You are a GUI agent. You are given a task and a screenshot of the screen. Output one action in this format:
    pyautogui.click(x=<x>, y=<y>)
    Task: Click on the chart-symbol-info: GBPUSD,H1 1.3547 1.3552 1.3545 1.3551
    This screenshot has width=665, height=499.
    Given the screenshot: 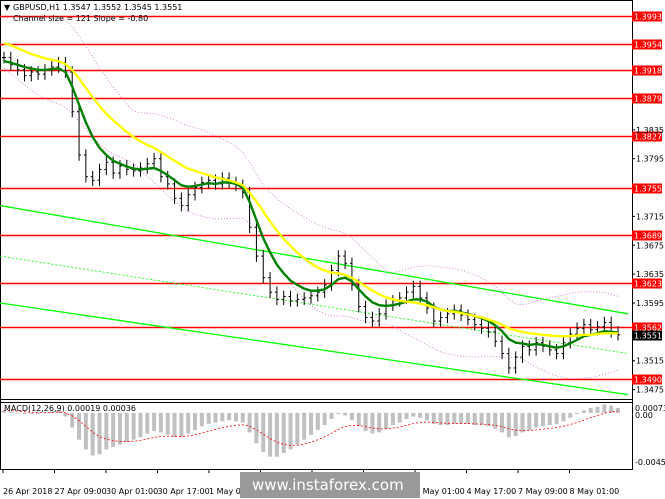 What is the action you would take?
    pyautogui.click(x=97, y=7)
    